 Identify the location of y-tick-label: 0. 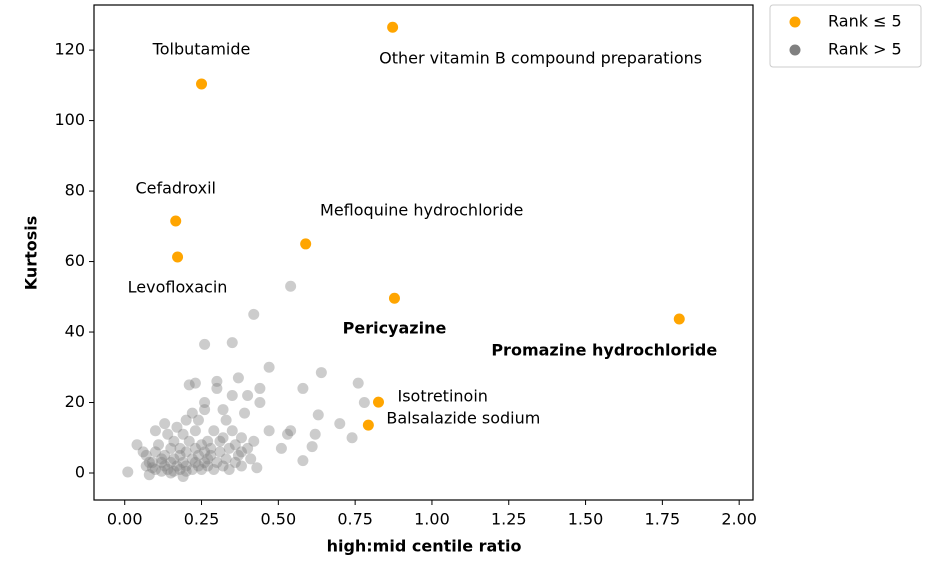
(80, 472).